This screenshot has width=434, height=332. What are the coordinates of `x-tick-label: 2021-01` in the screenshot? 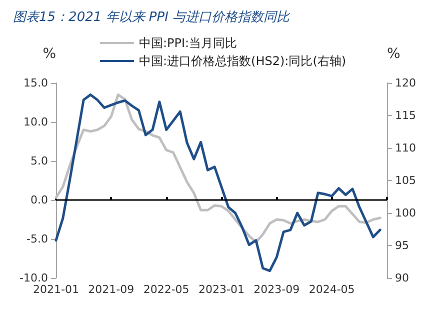 It's located at (56, 289).